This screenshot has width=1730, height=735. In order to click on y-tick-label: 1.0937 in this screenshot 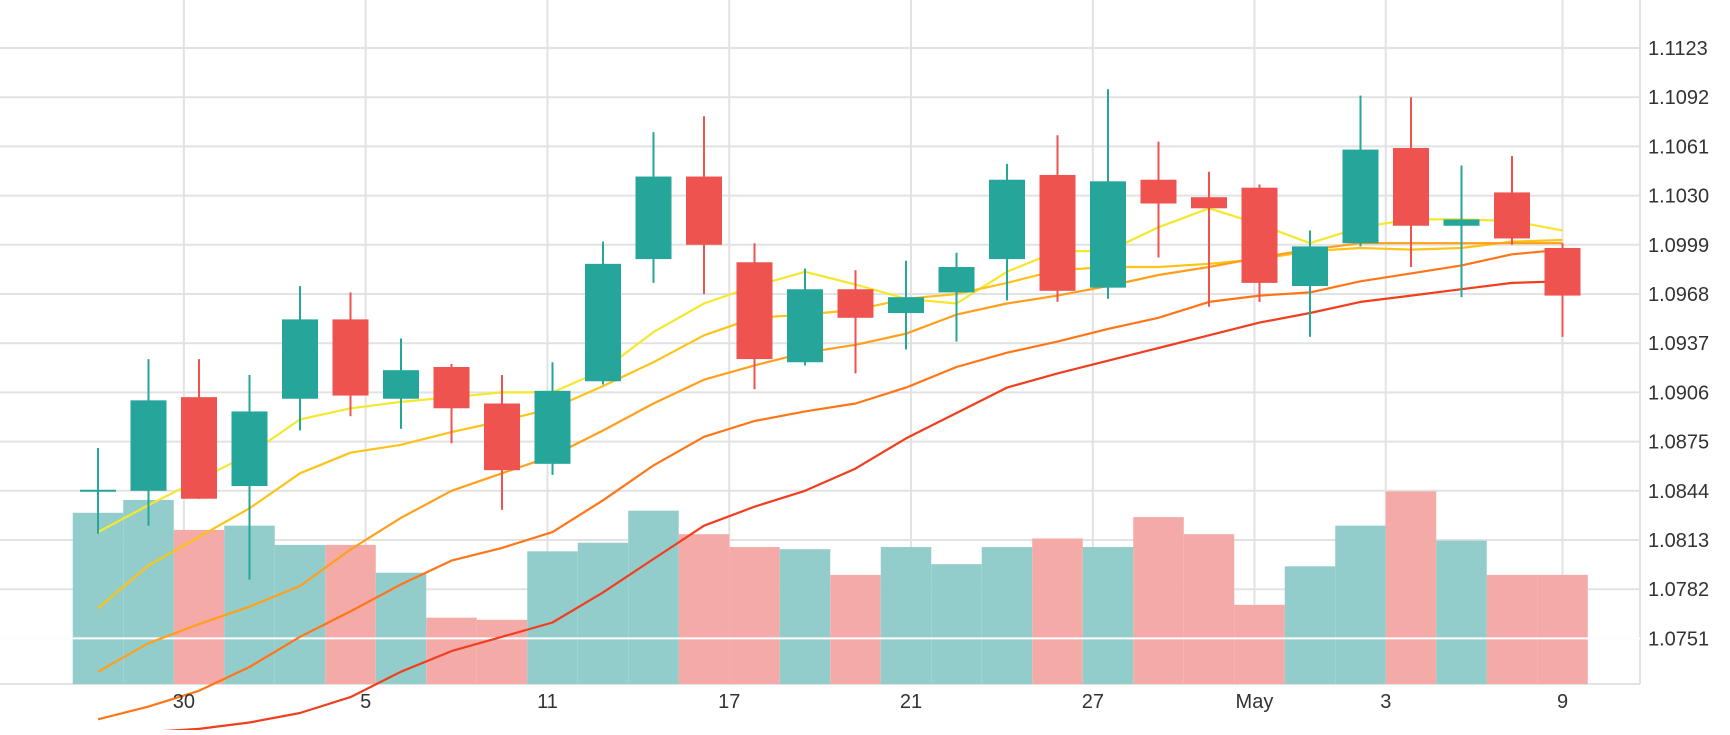, I will do `click(1678, 344)`.